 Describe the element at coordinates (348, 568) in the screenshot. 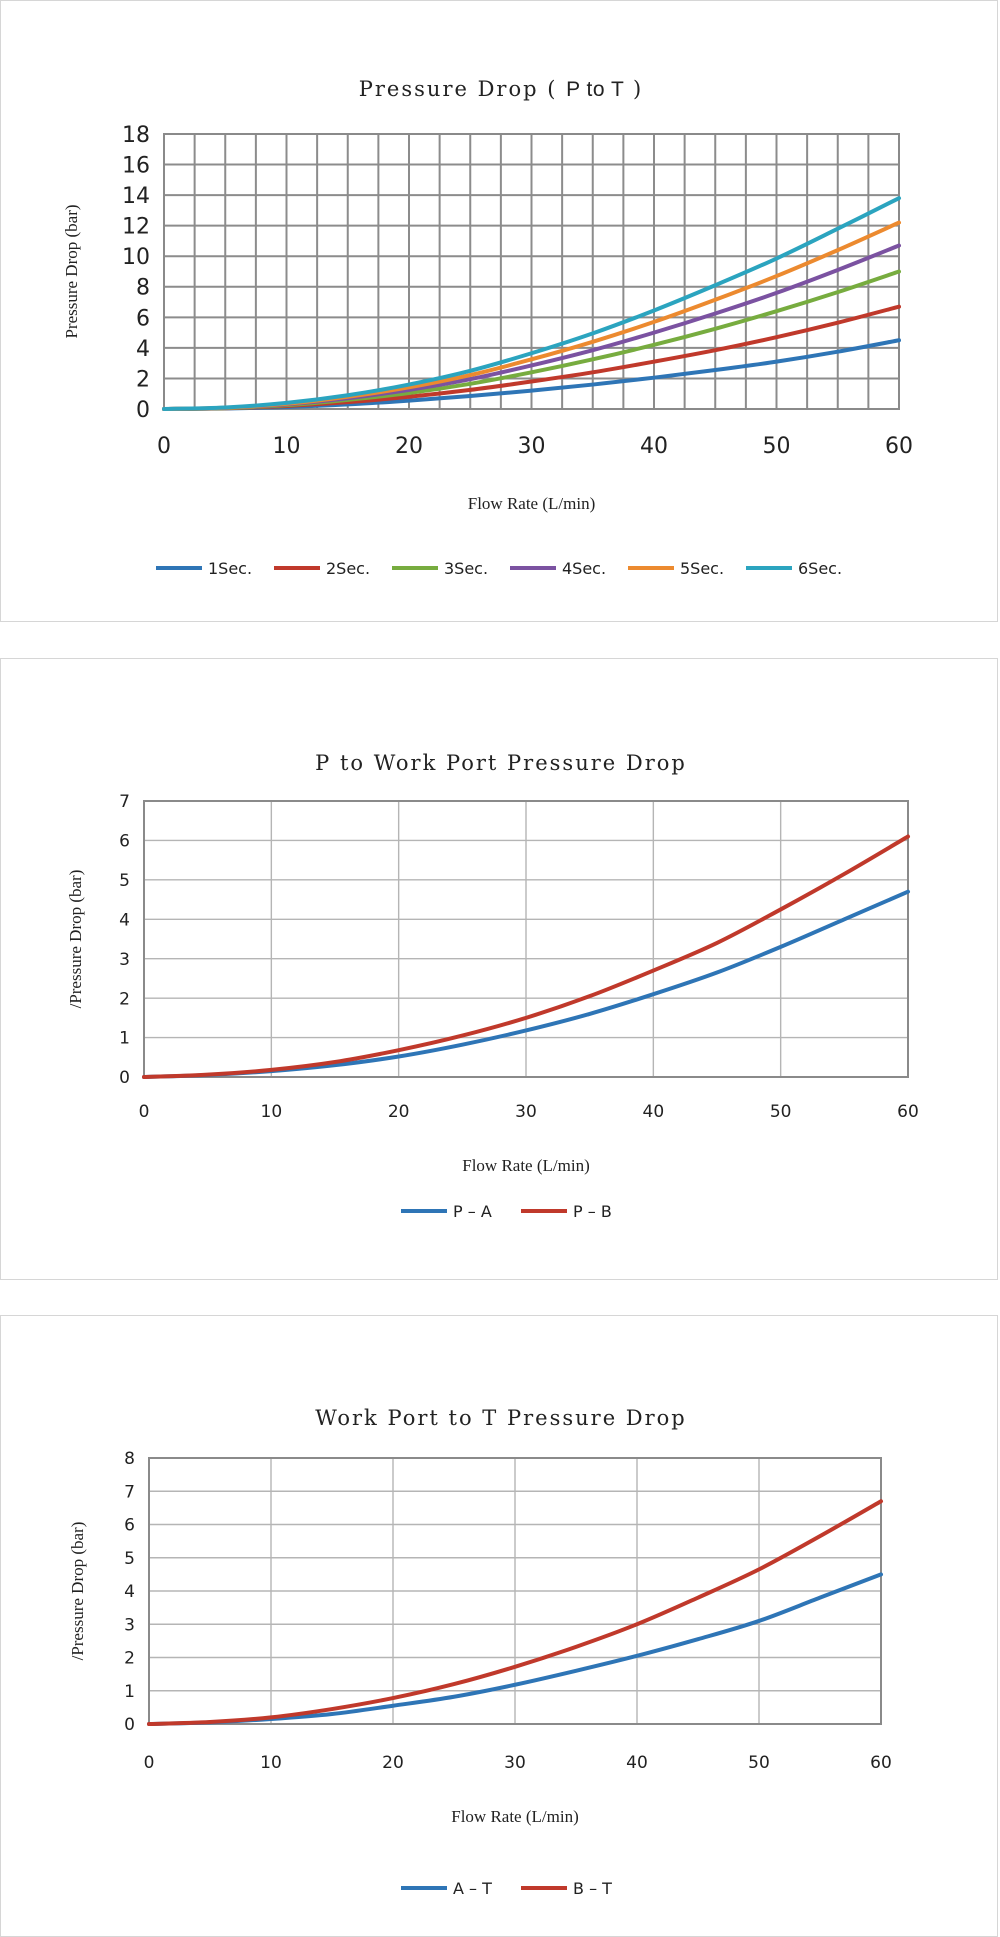

I see `legend-label: 2Sec.` at that location.